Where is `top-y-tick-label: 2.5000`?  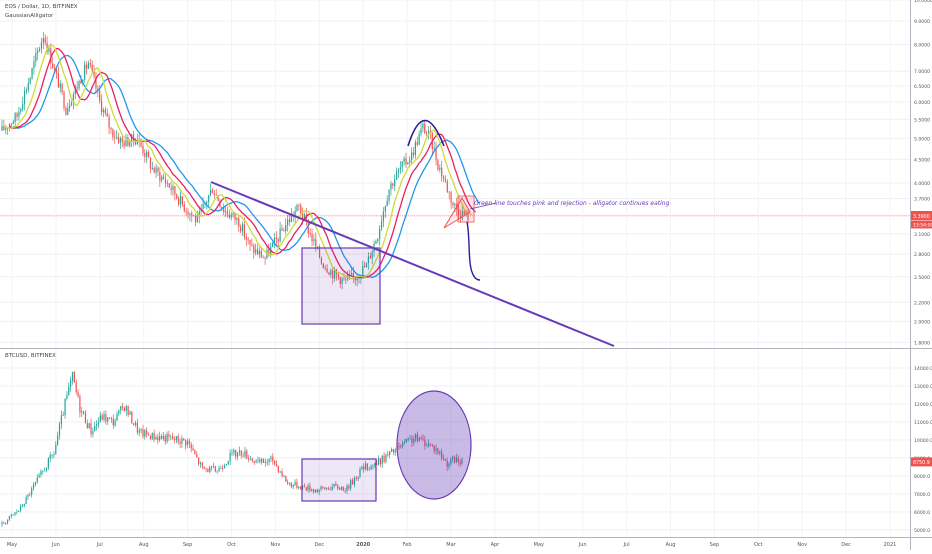 top-y-tick-label: 2.5000 is located at coordinates (922, 278).